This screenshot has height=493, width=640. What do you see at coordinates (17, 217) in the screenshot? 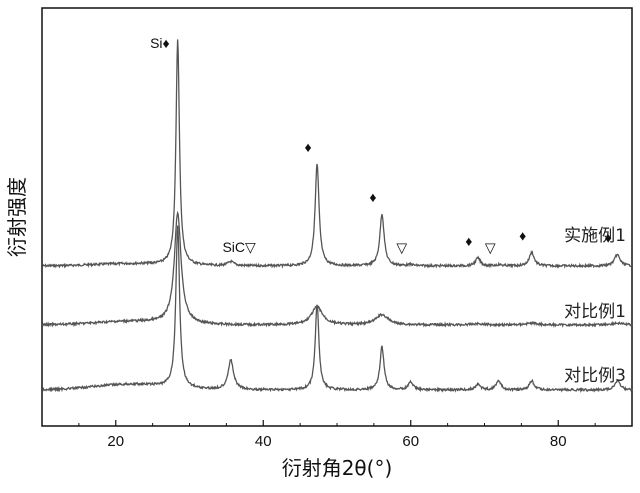
I see `y-axis-label: 衍射强度` at bounding box center [17, 217].